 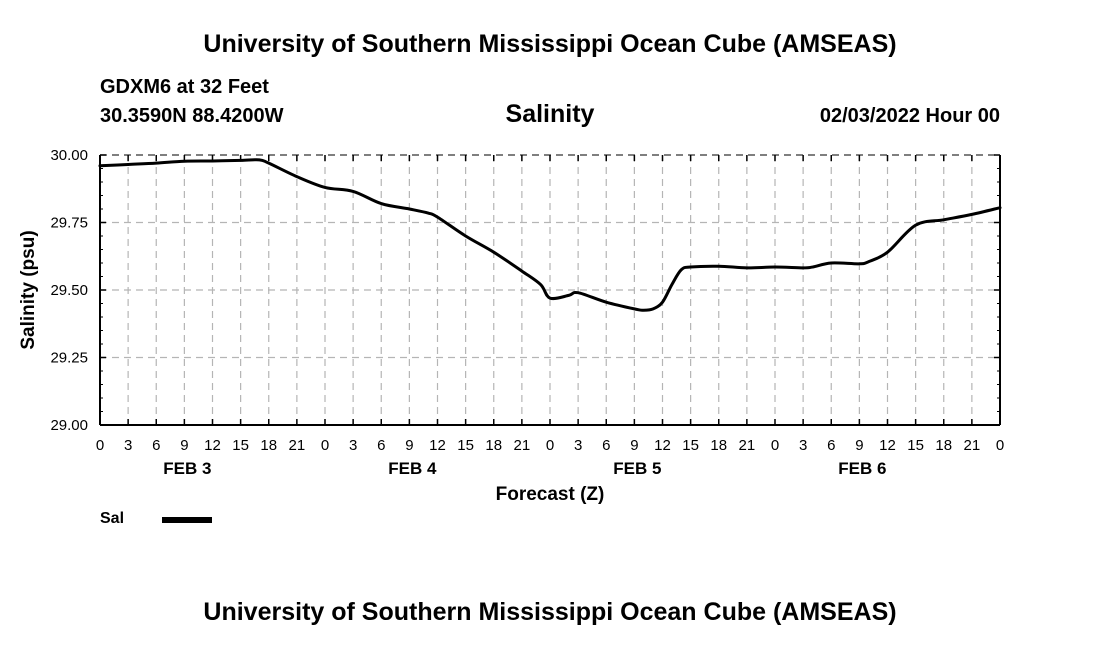 I want to click on legend-swatch-sal, so click(x=187, y=520).